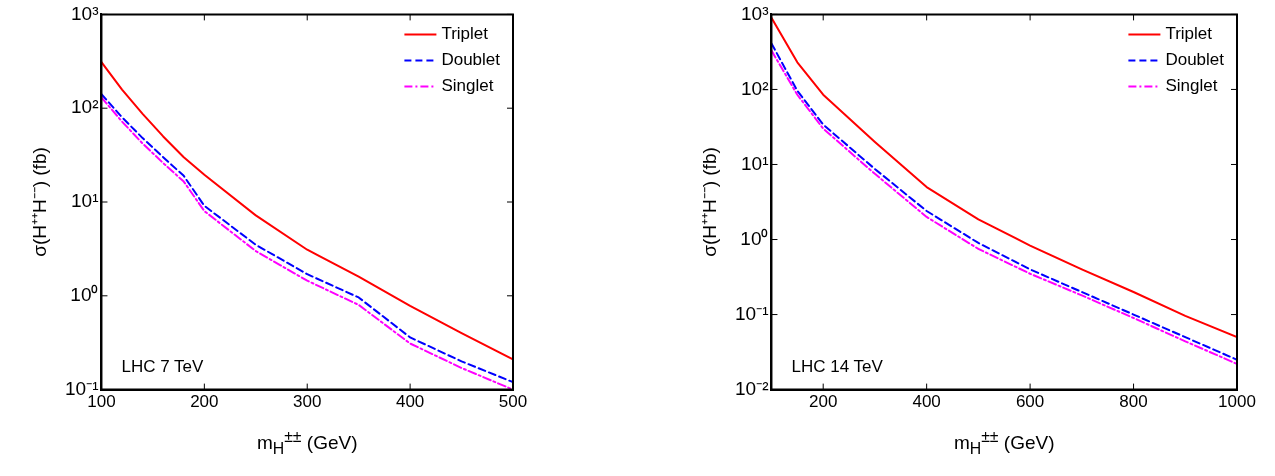 Image resolution: width=1275 pixels, height=476 pixels. What do you see at coordinates (1237, 402) in the screenshot?
I see `x-tick-label: 1000` at bounding box center [1237, 402].